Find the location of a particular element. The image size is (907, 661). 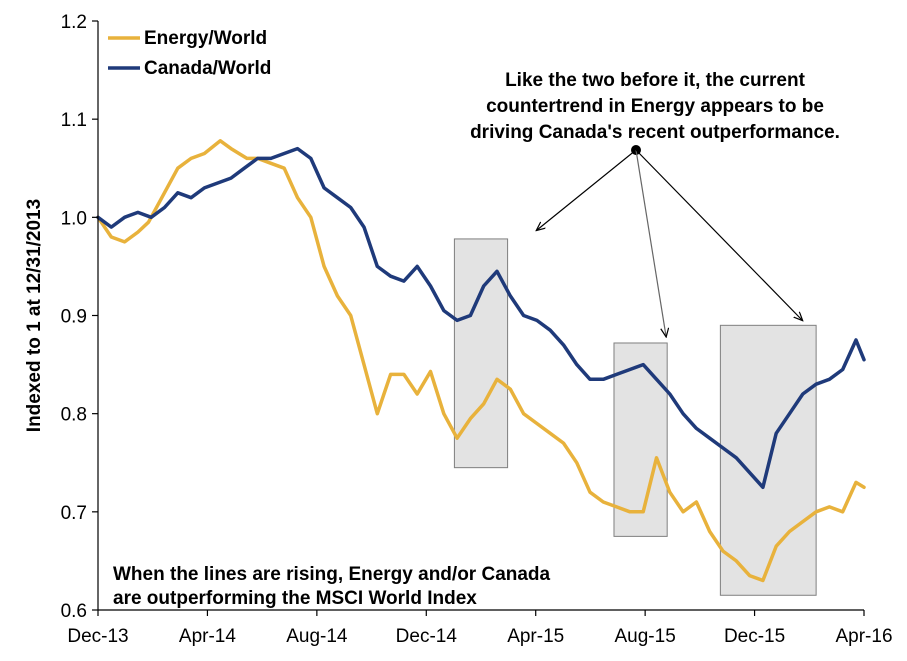

y-tick-label: 1.0 is located at coordinates (74, 218).